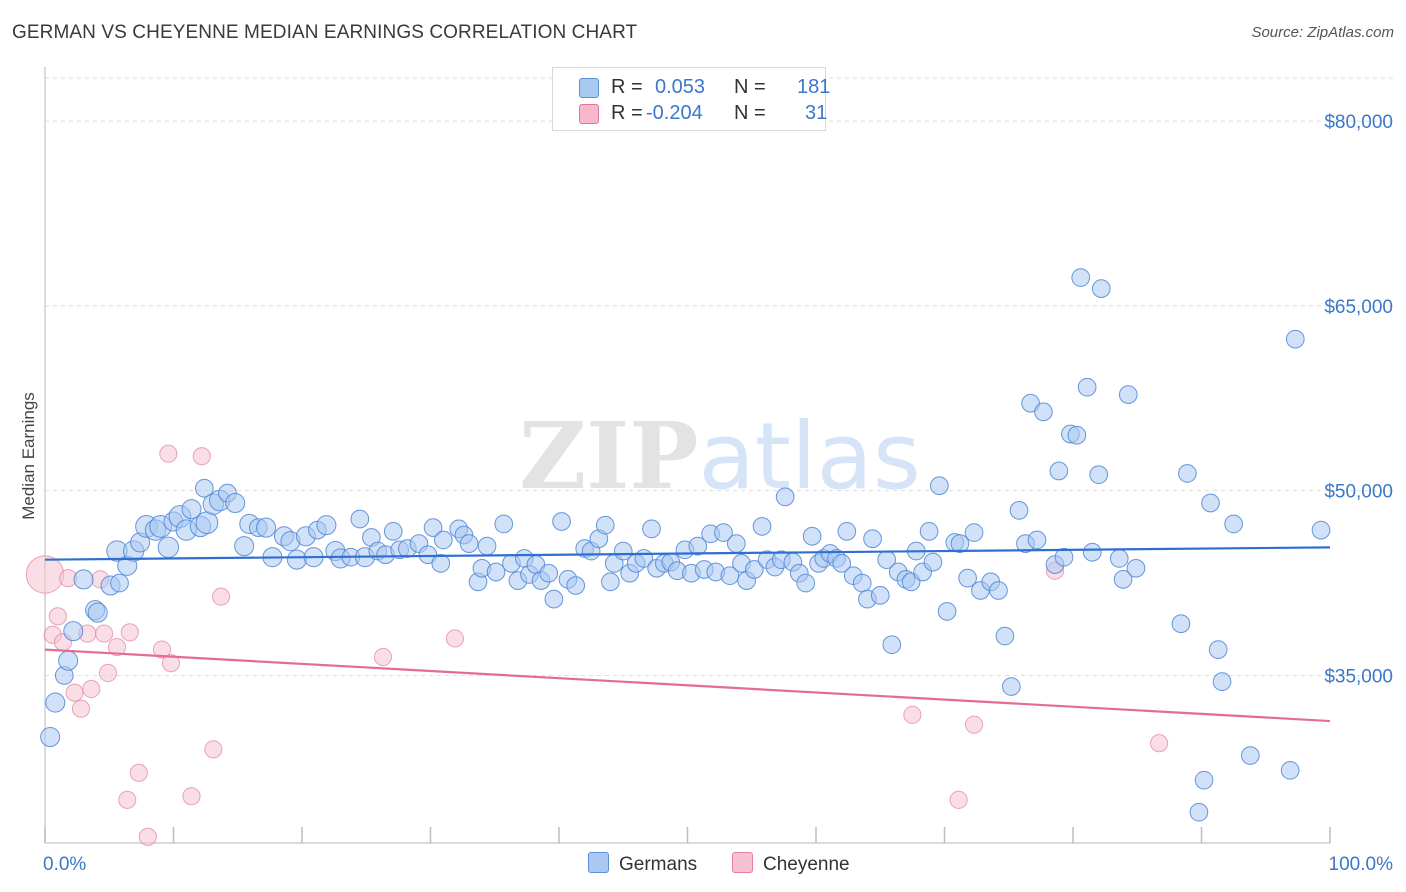 This screenshot has height=892, width=1406. What do you see at coordinates (598, 862) in the screenshot?
I see `germans-swatch` at bounding box center [598, 862].